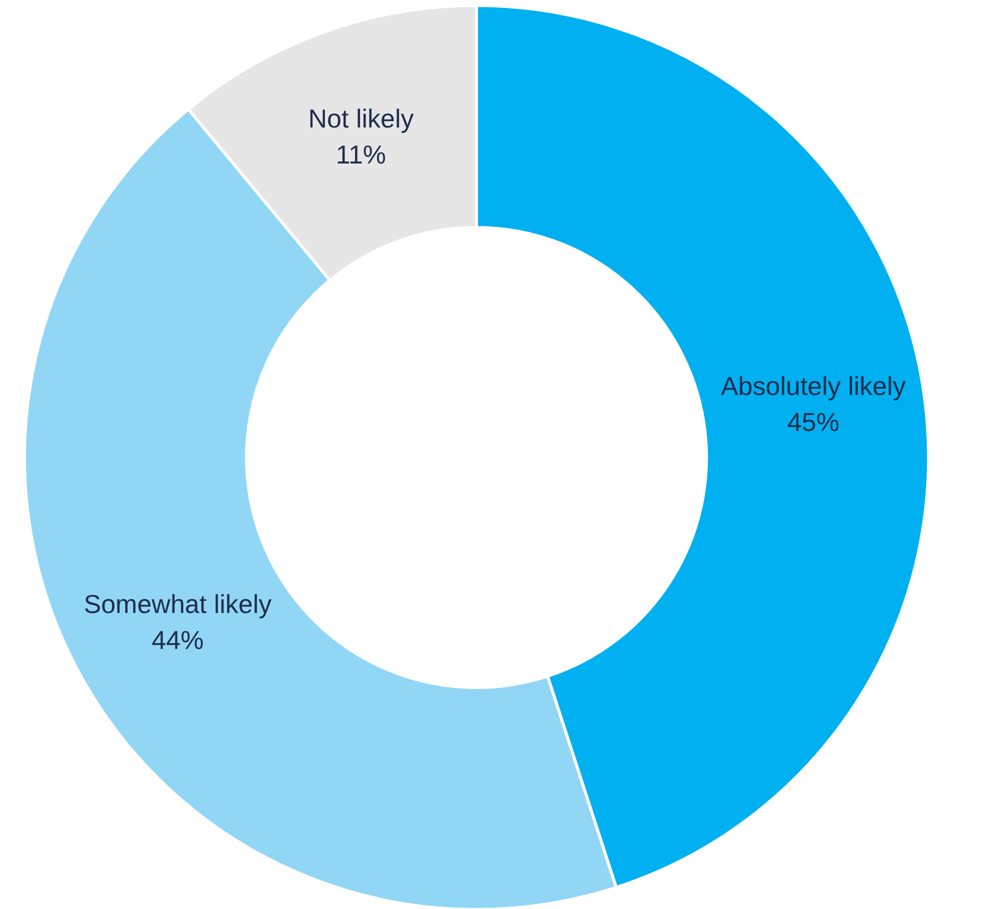 The width and height of the screenshot is (994, 909). What do you see at coordinates (813, 386) in the screenshot?
I see `slice-label: Absolutely likely` at bounding box center [813, 386].